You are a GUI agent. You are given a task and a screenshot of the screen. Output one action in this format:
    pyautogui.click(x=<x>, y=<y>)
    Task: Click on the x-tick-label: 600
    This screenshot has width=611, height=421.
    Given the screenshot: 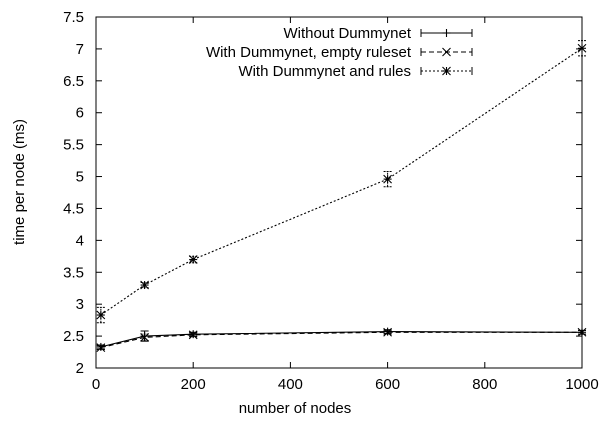 What is the action you would take?
    pyautogui.click(x=387, y=384)
    